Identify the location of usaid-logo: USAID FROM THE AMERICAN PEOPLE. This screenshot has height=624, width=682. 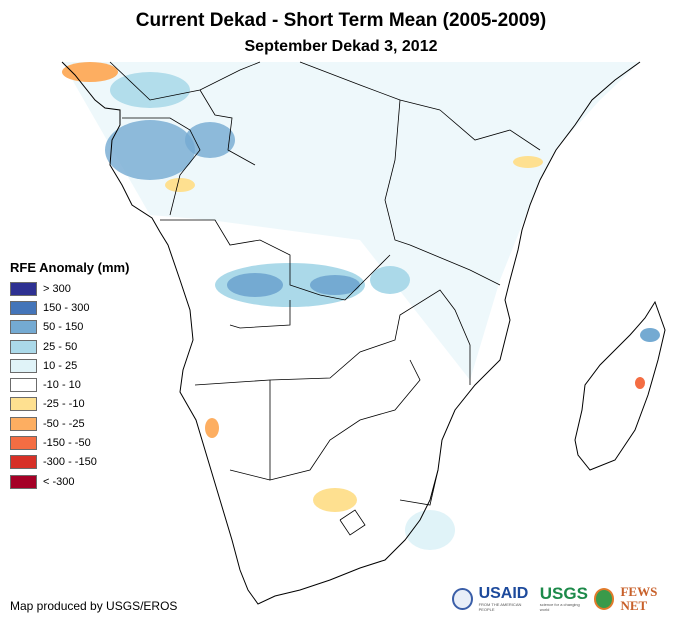
(506, 599).